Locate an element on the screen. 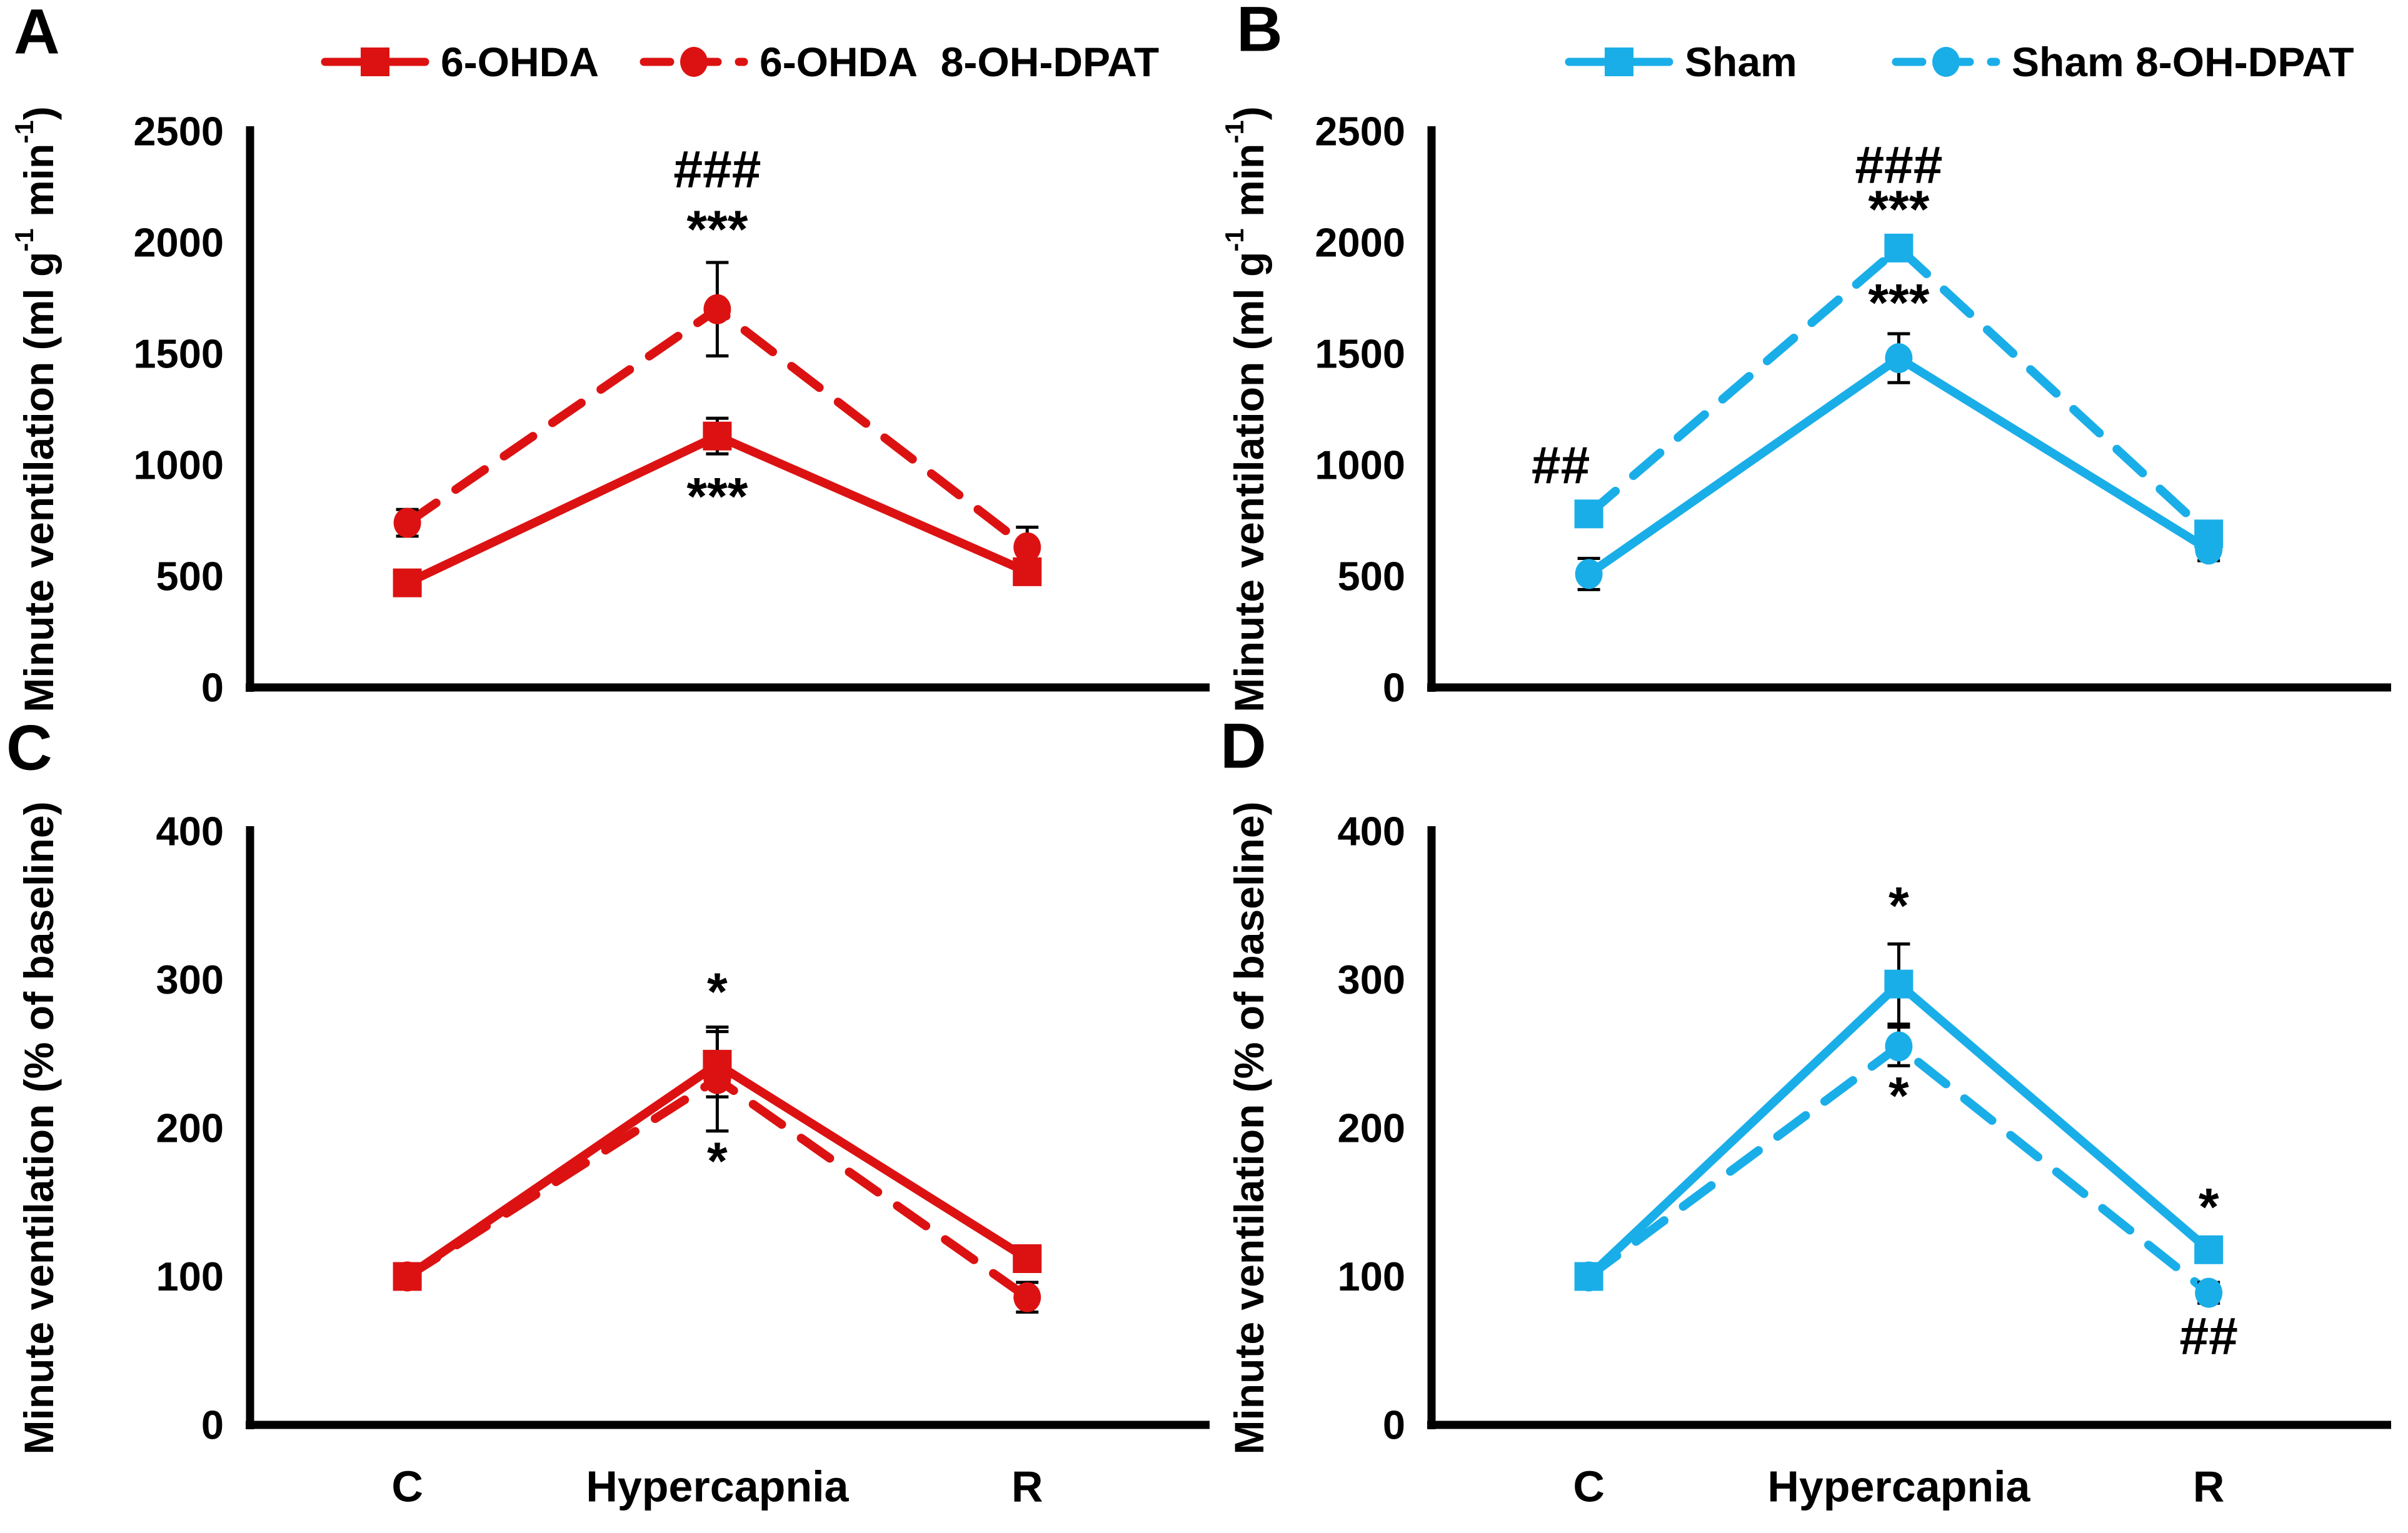 The height and width of the screenshot is (1533, 2408). panel-label-C: C is located at coordinates (29, 748).